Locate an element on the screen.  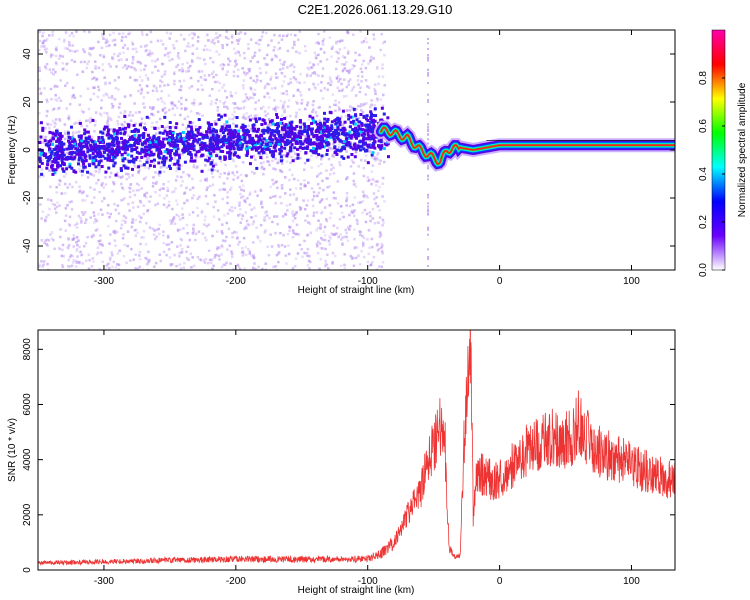
colorbar-axis: 0.00.20.40.60.8 is located at coordinates (711, 174).